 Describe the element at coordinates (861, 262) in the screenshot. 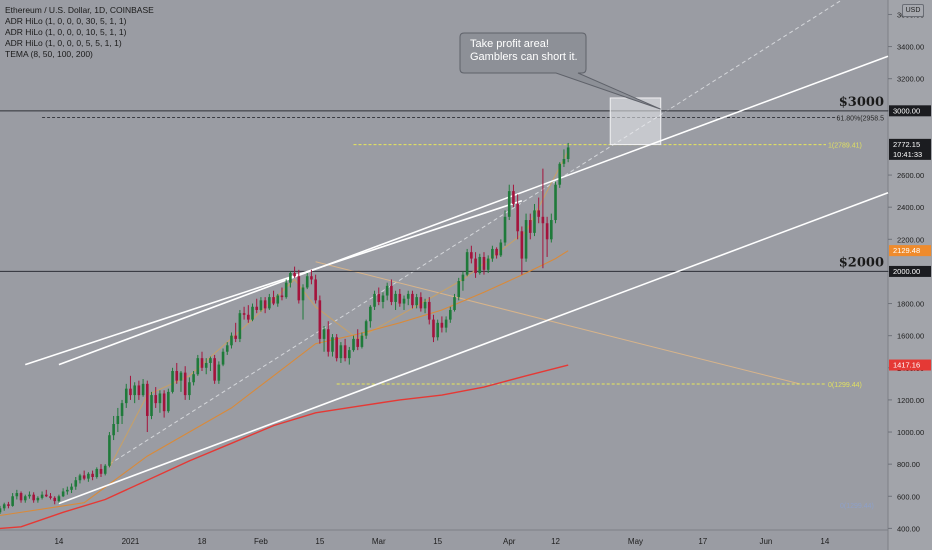

I see `level-label-2000: $2000` at that location.